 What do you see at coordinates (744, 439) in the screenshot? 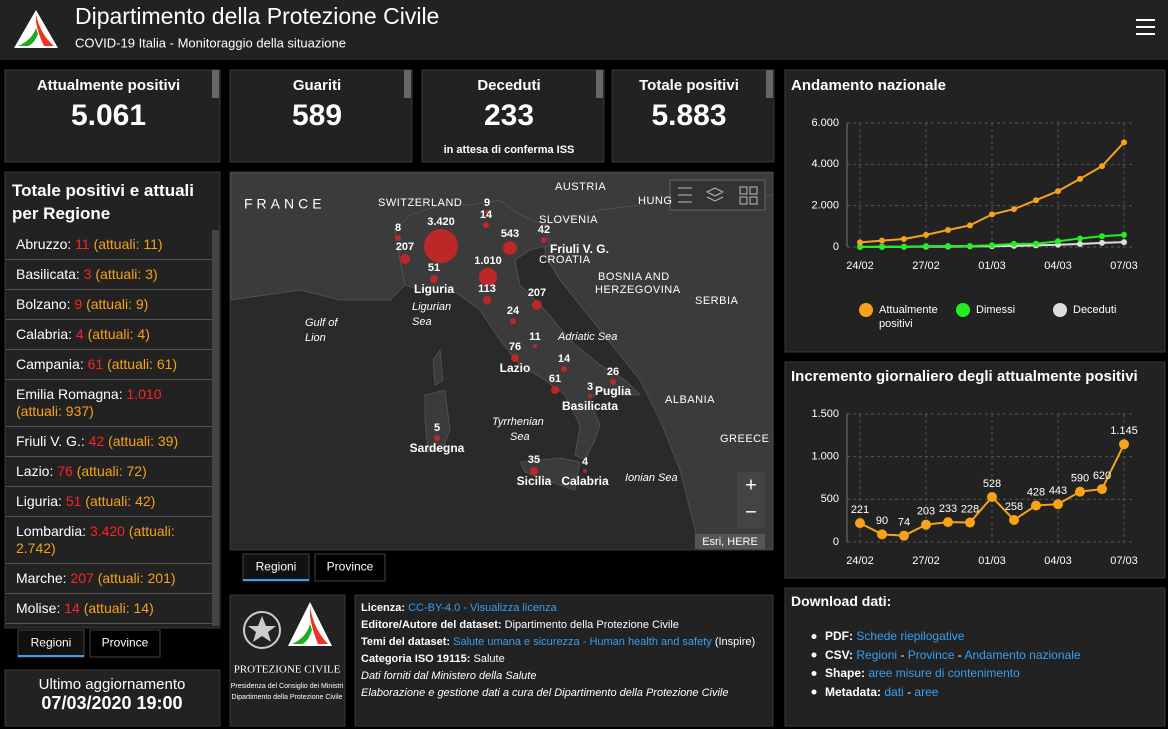
I see `map-place: GREECE` at bounding box center [744, 439].